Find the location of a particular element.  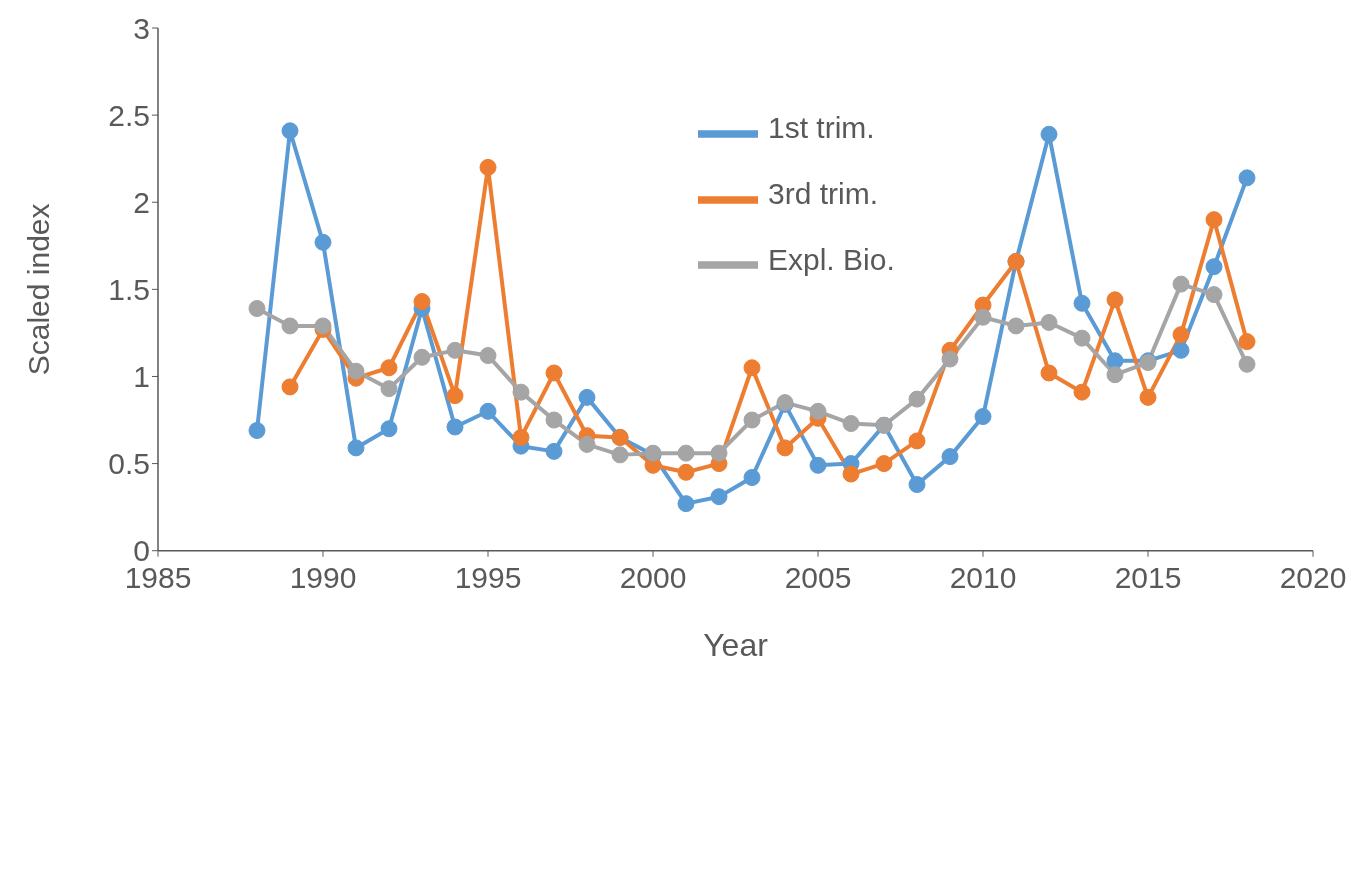

y-tick-label: 0.5 is located at coordinates (129, 464).